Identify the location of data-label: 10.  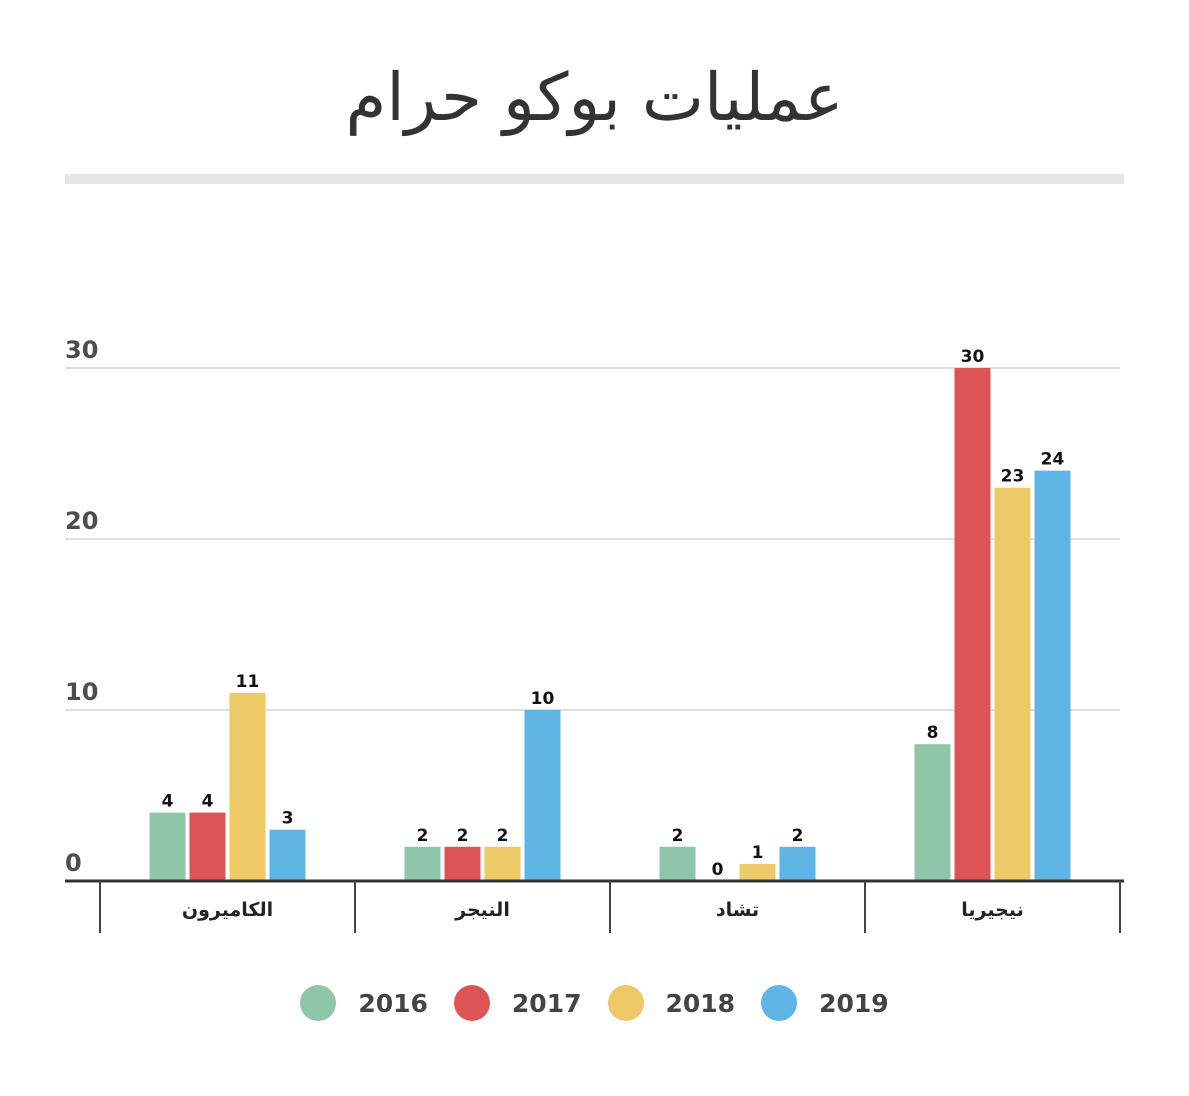
(543, 699).